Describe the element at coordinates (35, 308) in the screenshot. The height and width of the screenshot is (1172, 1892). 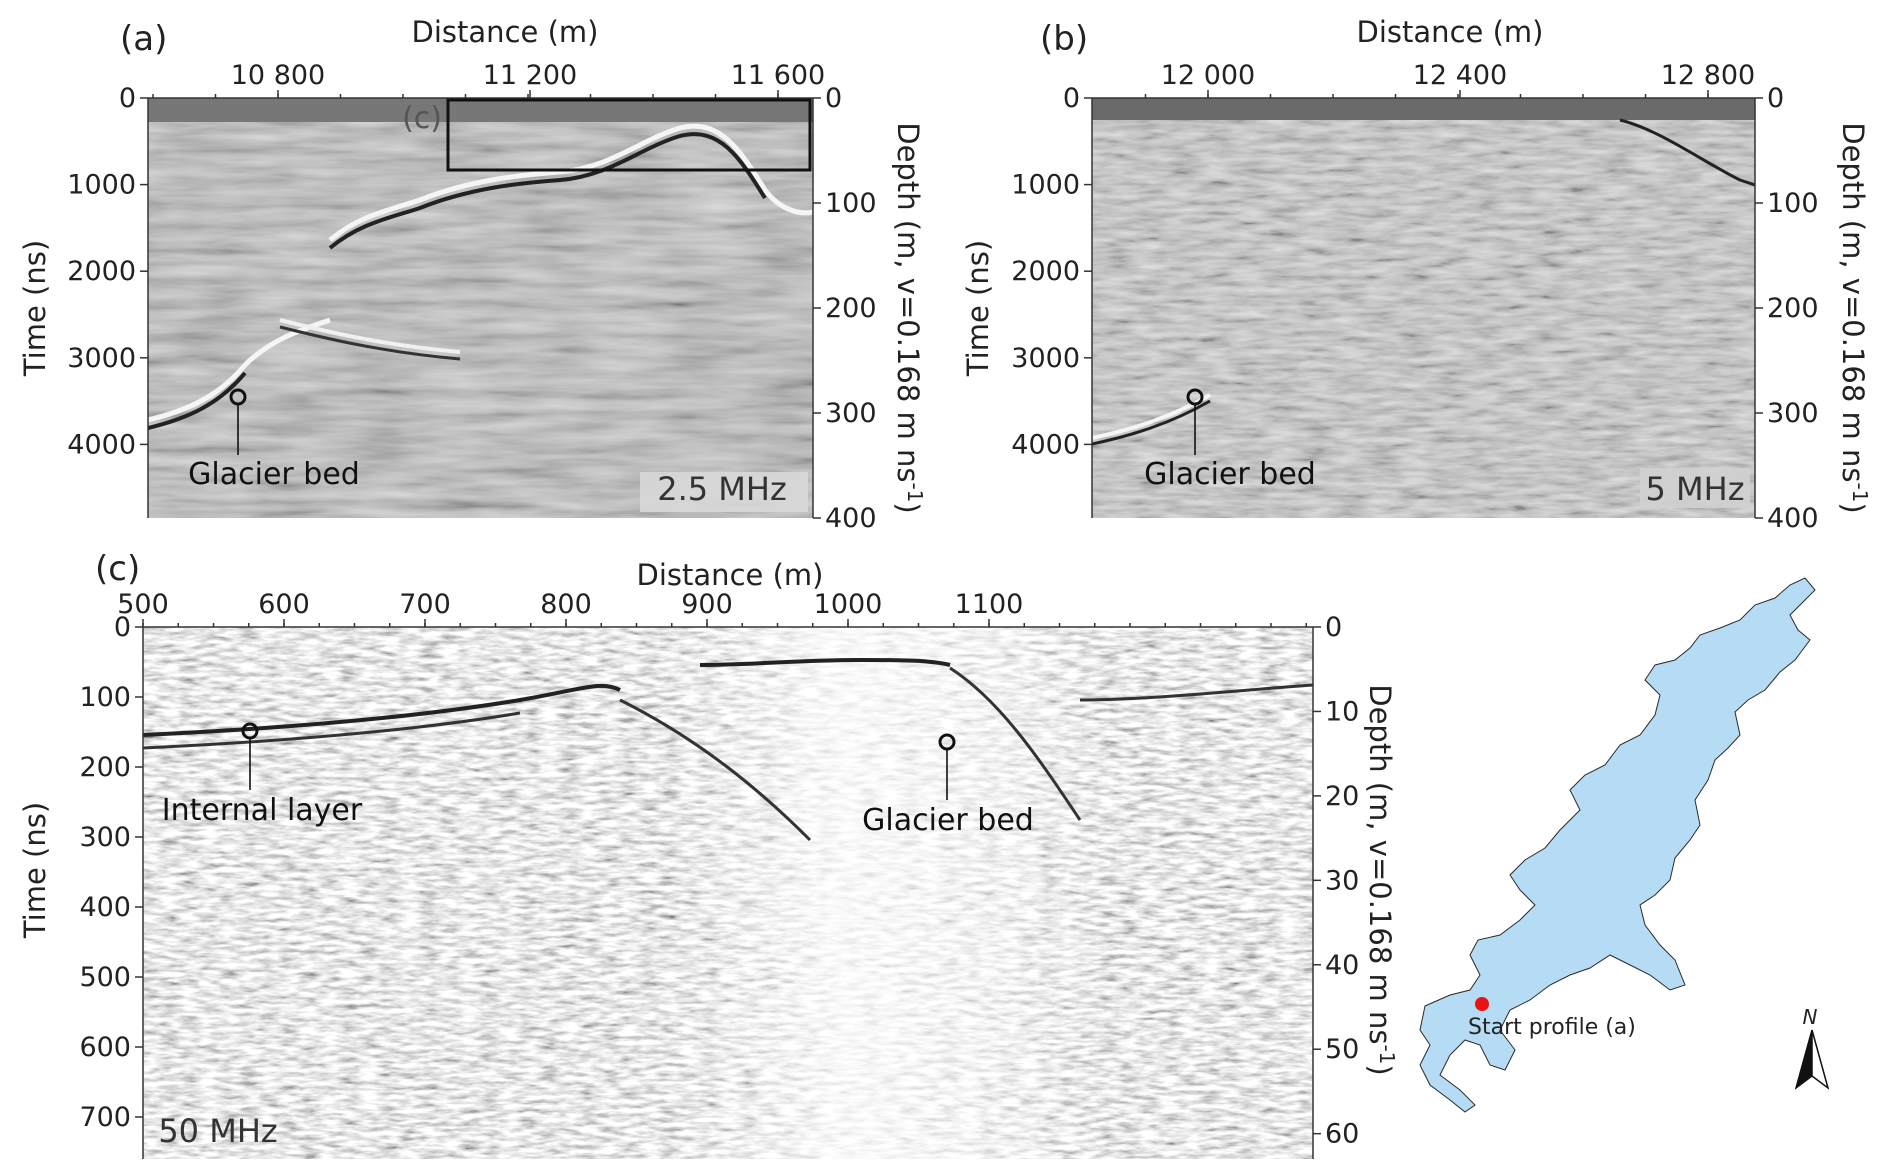
I see `panel-a-left-axis-title: Time (ns)` at that location.